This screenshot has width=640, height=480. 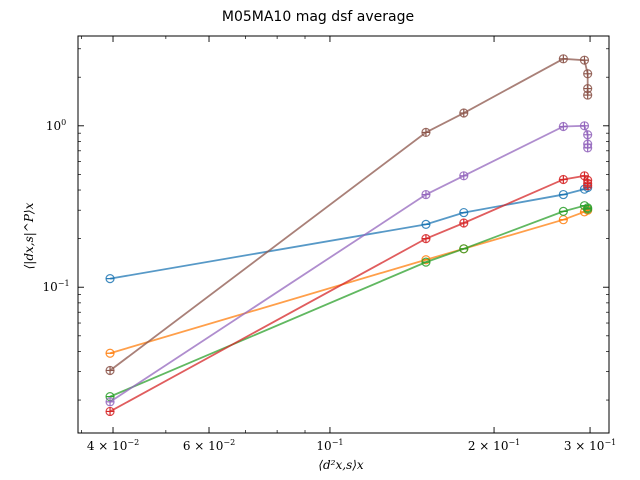 What do you see at coordinates (55, 286) in the screenshot?
I see `y-tick-label: 10⁻¹` at bounding box center [55, 286].